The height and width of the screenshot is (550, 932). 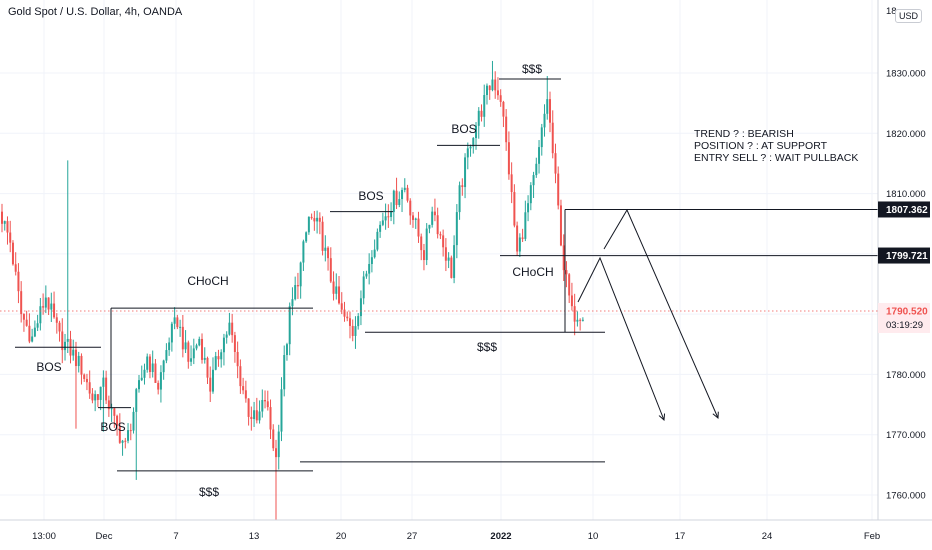 What do you see at coordinates (341, 536) in the screenshot?
I see `time-tick-label: 20` at bounding box center [341, 536].